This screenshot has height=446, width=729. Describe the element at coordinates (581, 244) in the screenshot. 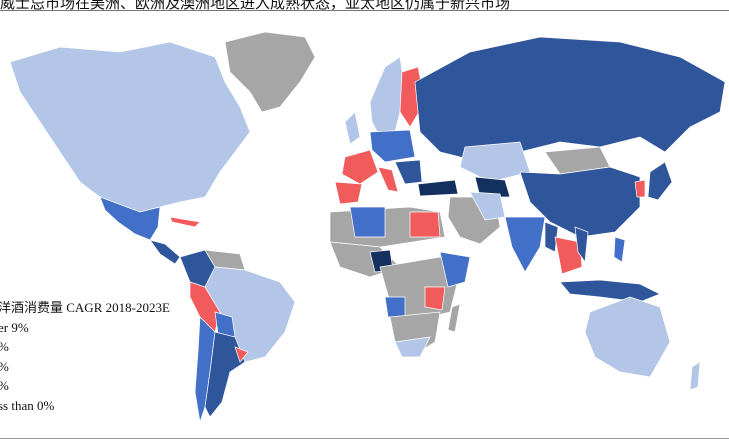

I see `region-vietnam` at that location.